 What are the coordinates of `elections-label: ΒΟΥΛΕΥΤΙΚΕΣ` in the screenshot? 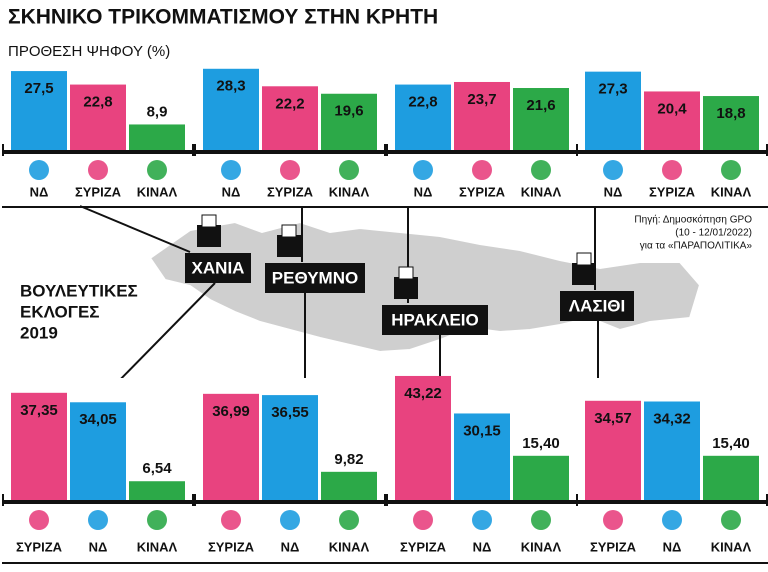 It's located at (79, 290).